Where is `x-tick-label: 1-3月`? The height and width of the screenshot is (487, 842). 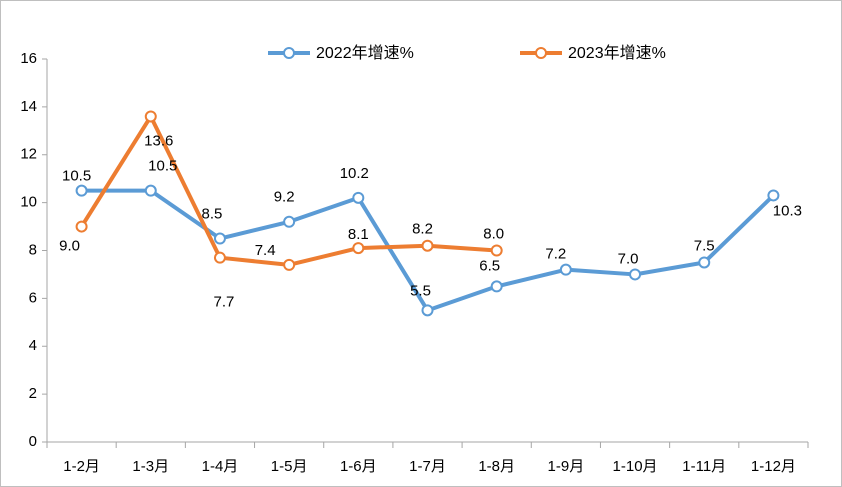 x-tick-label: 1-3月 is located at coordinates (150, 466).